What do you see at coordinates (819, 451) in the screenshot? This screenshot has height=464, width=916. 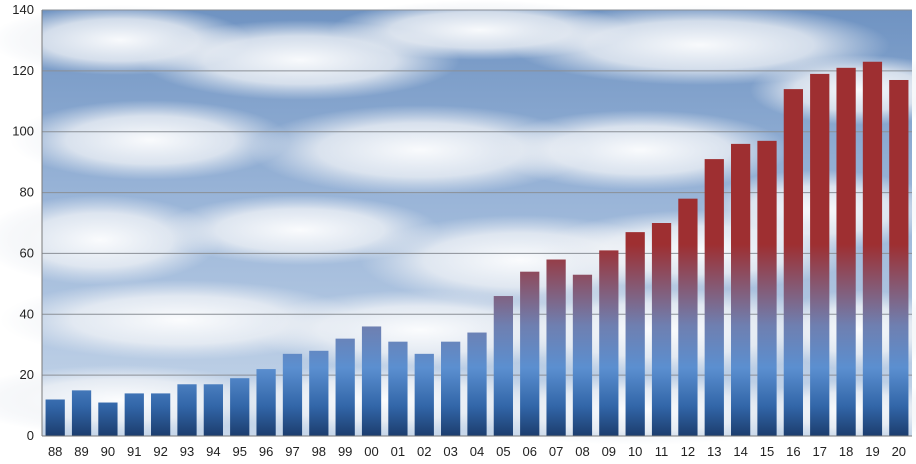 I see `x-tick-label: 17` at bounding box center [819, 451].